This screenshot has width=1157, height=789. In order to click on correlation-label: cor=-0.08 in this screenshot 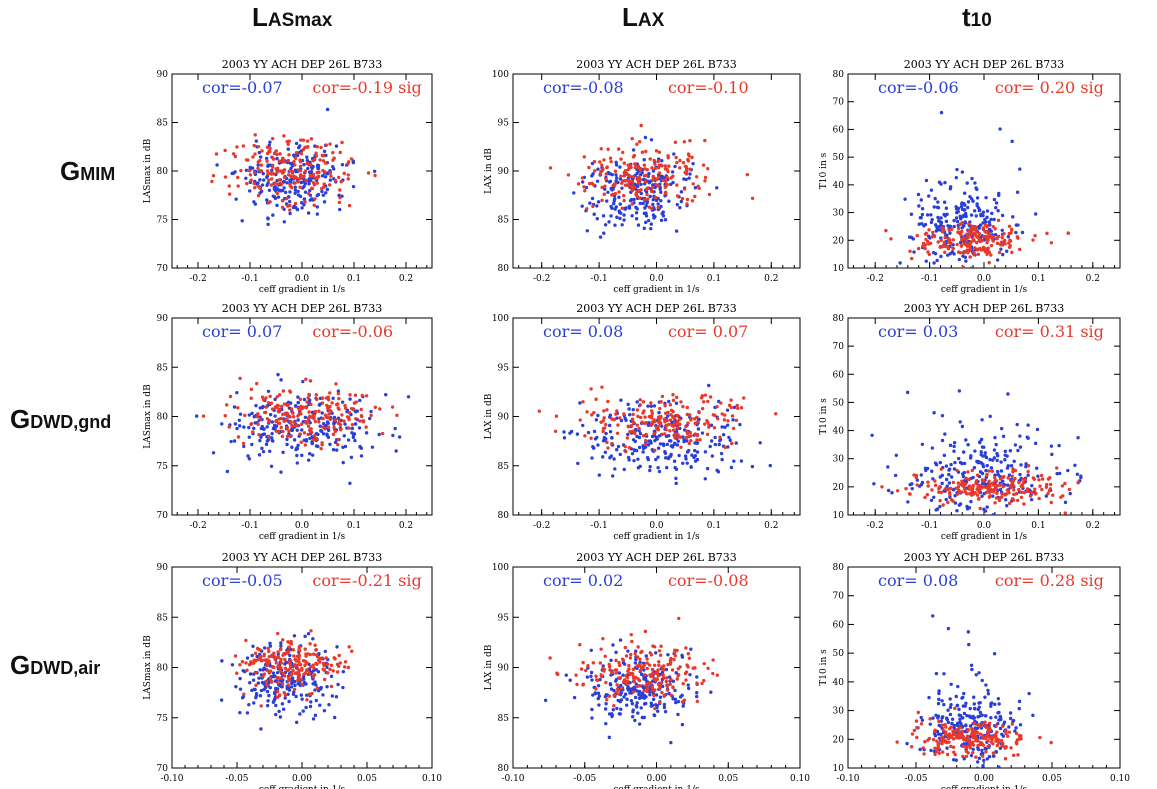, I will do `click(583, 87)`.